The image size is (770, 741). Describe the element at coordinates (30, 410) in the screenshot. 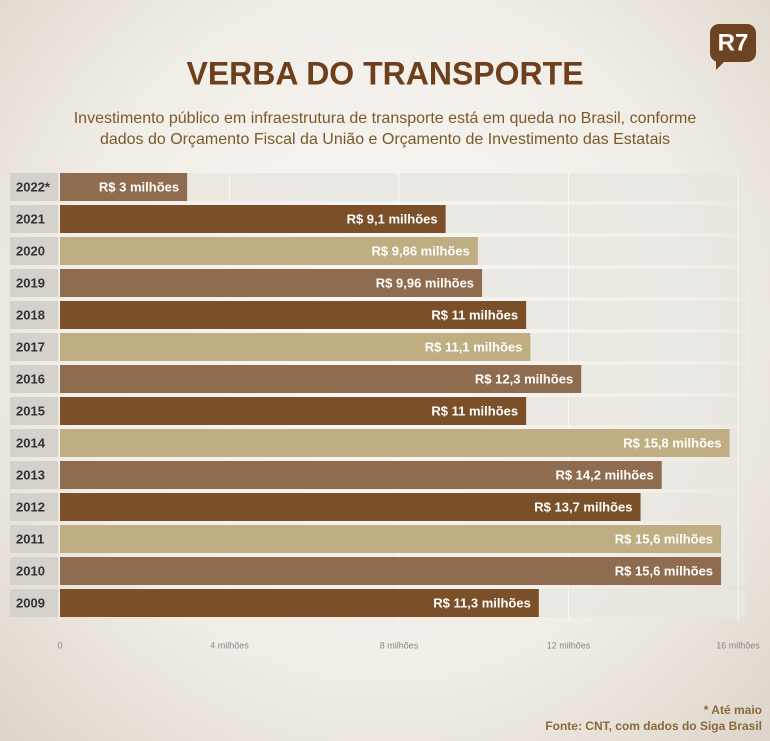

I see `y-tick-label: 2015` at that location.